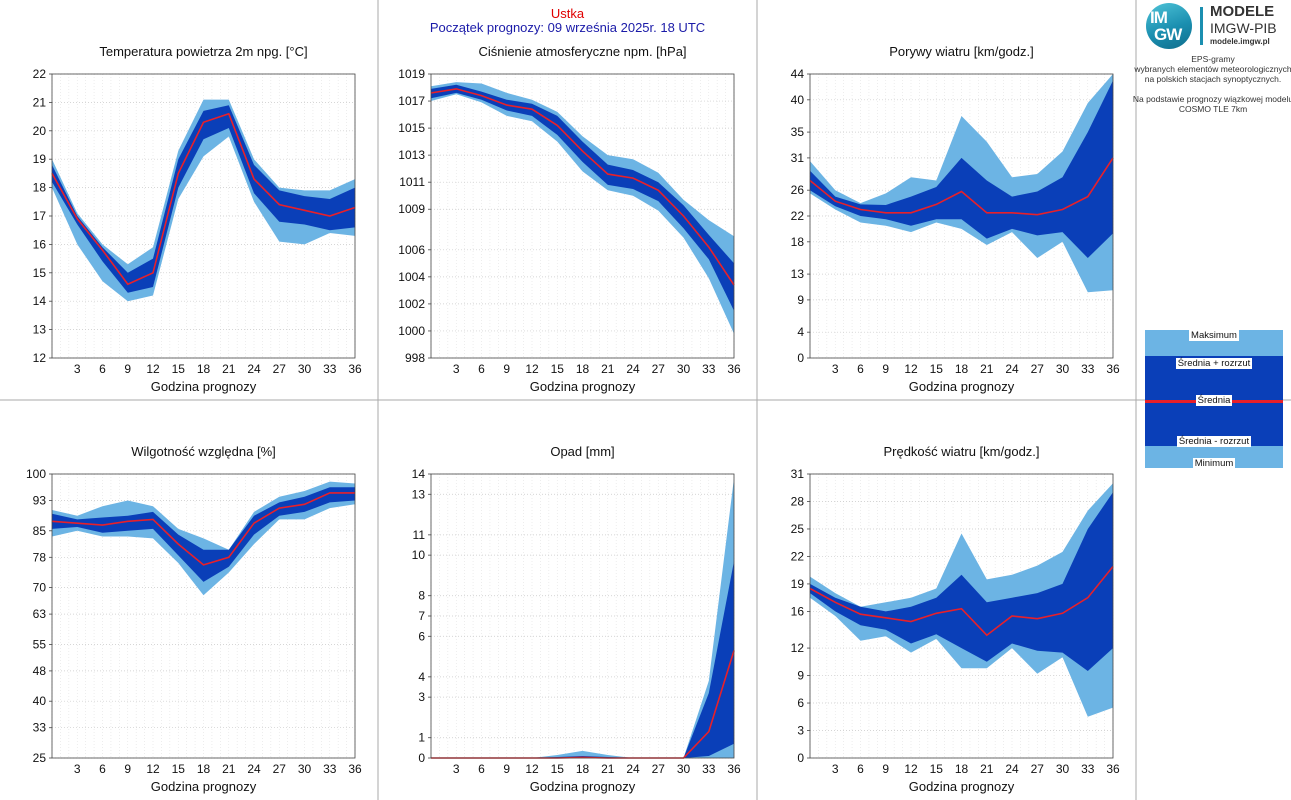 Image resolution: width=1291 pixels, height=800 pixels. Describe the element at coordinates (415, 358) in the screenshot. I see `y-tick-label: 998` at that location.